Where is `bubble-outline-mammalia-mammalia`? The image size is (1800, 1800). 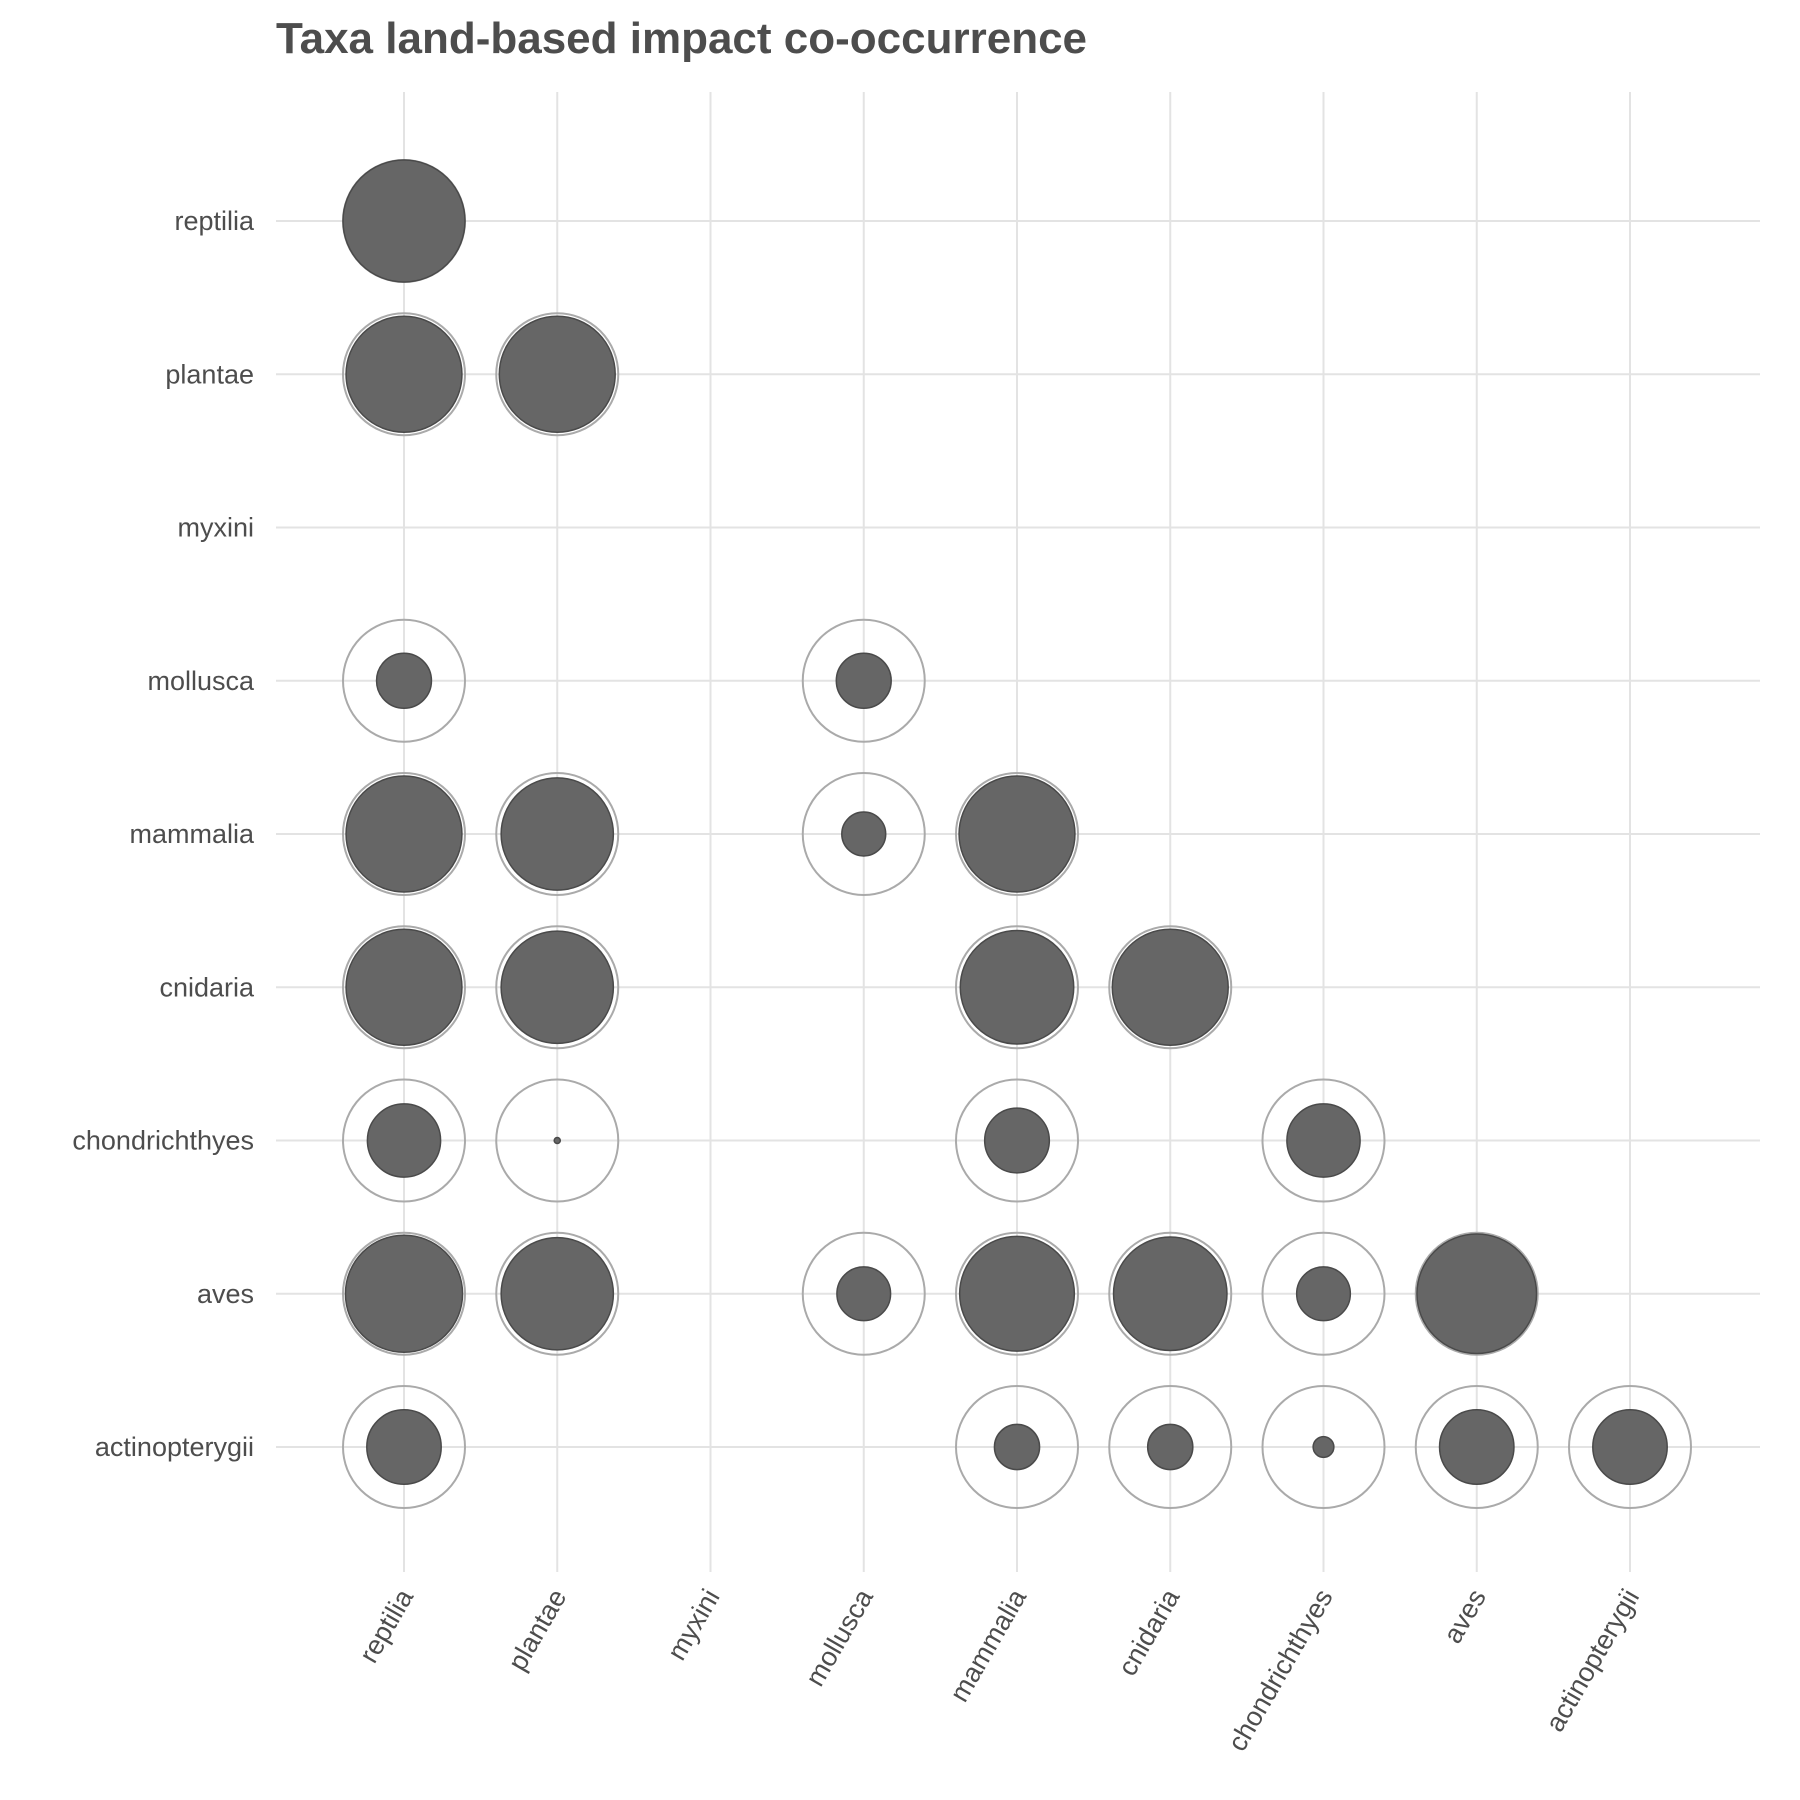 bubble-outline-mammalia-mammalia is located at coordinates (1017, 834).